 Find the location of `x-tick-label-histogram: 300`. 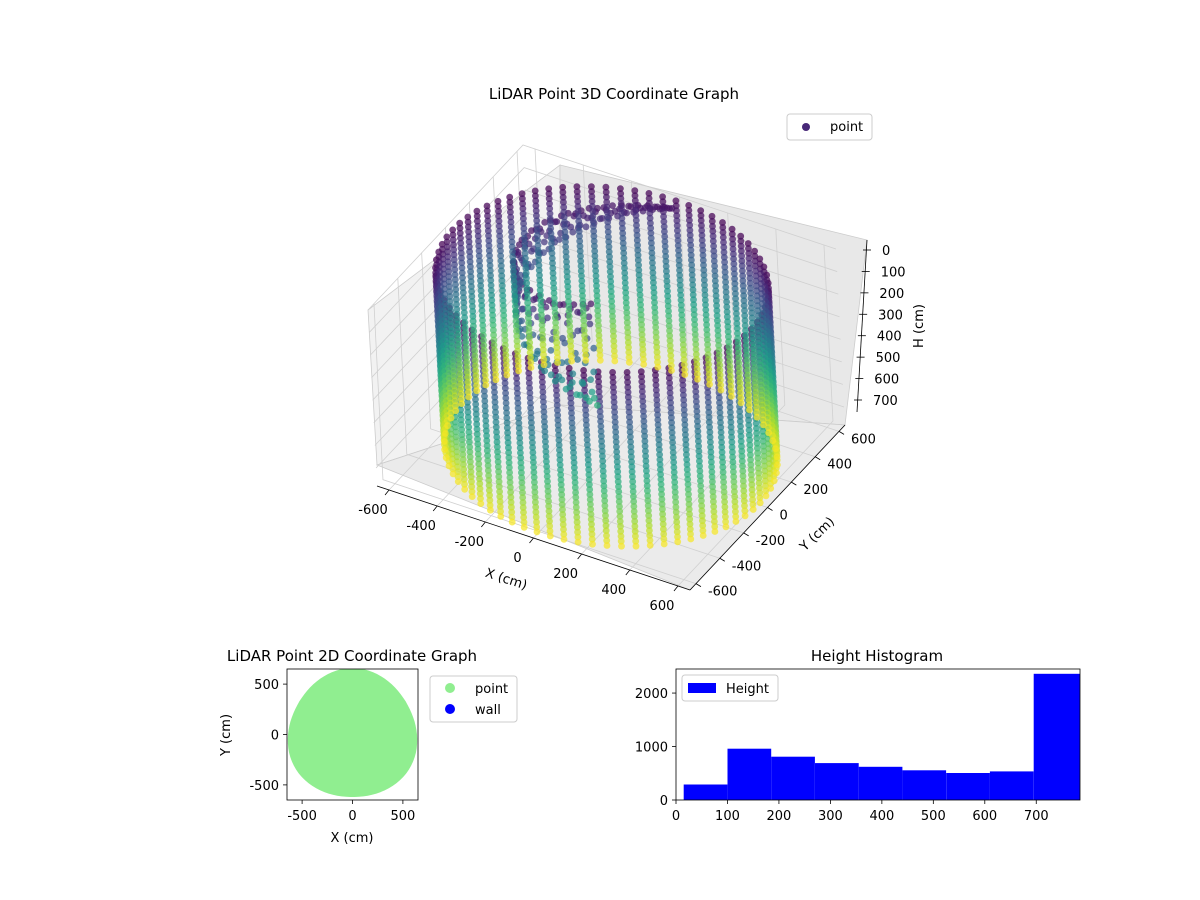

x-tick-label-histogram: 300 is located at coordinates (830, 816).